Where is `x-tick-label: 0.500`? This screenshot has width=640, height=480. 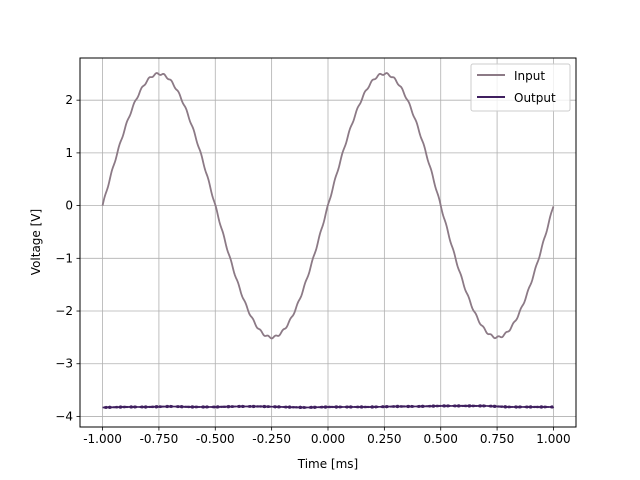 x-tick-label: 0.500 is located at coordinates (441, 439).